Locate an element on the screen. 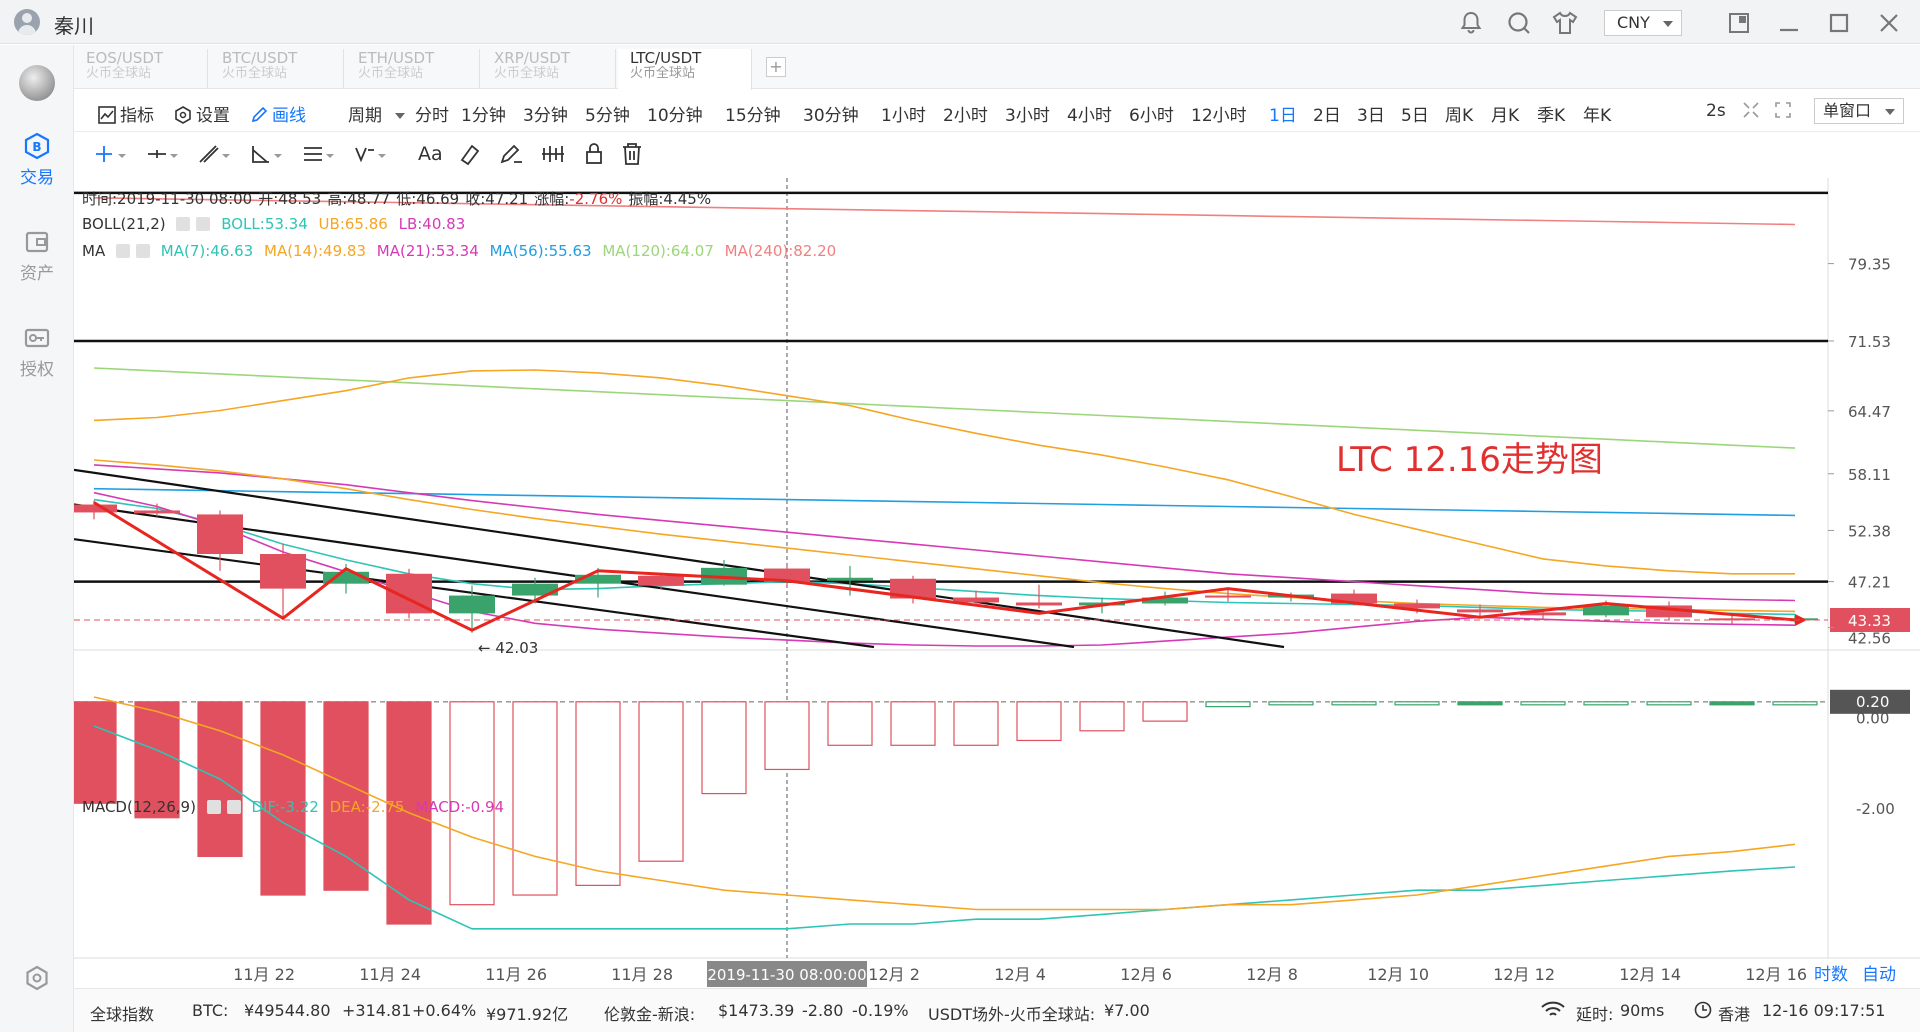  trend-line-tool is located at coordinates (215, 154).